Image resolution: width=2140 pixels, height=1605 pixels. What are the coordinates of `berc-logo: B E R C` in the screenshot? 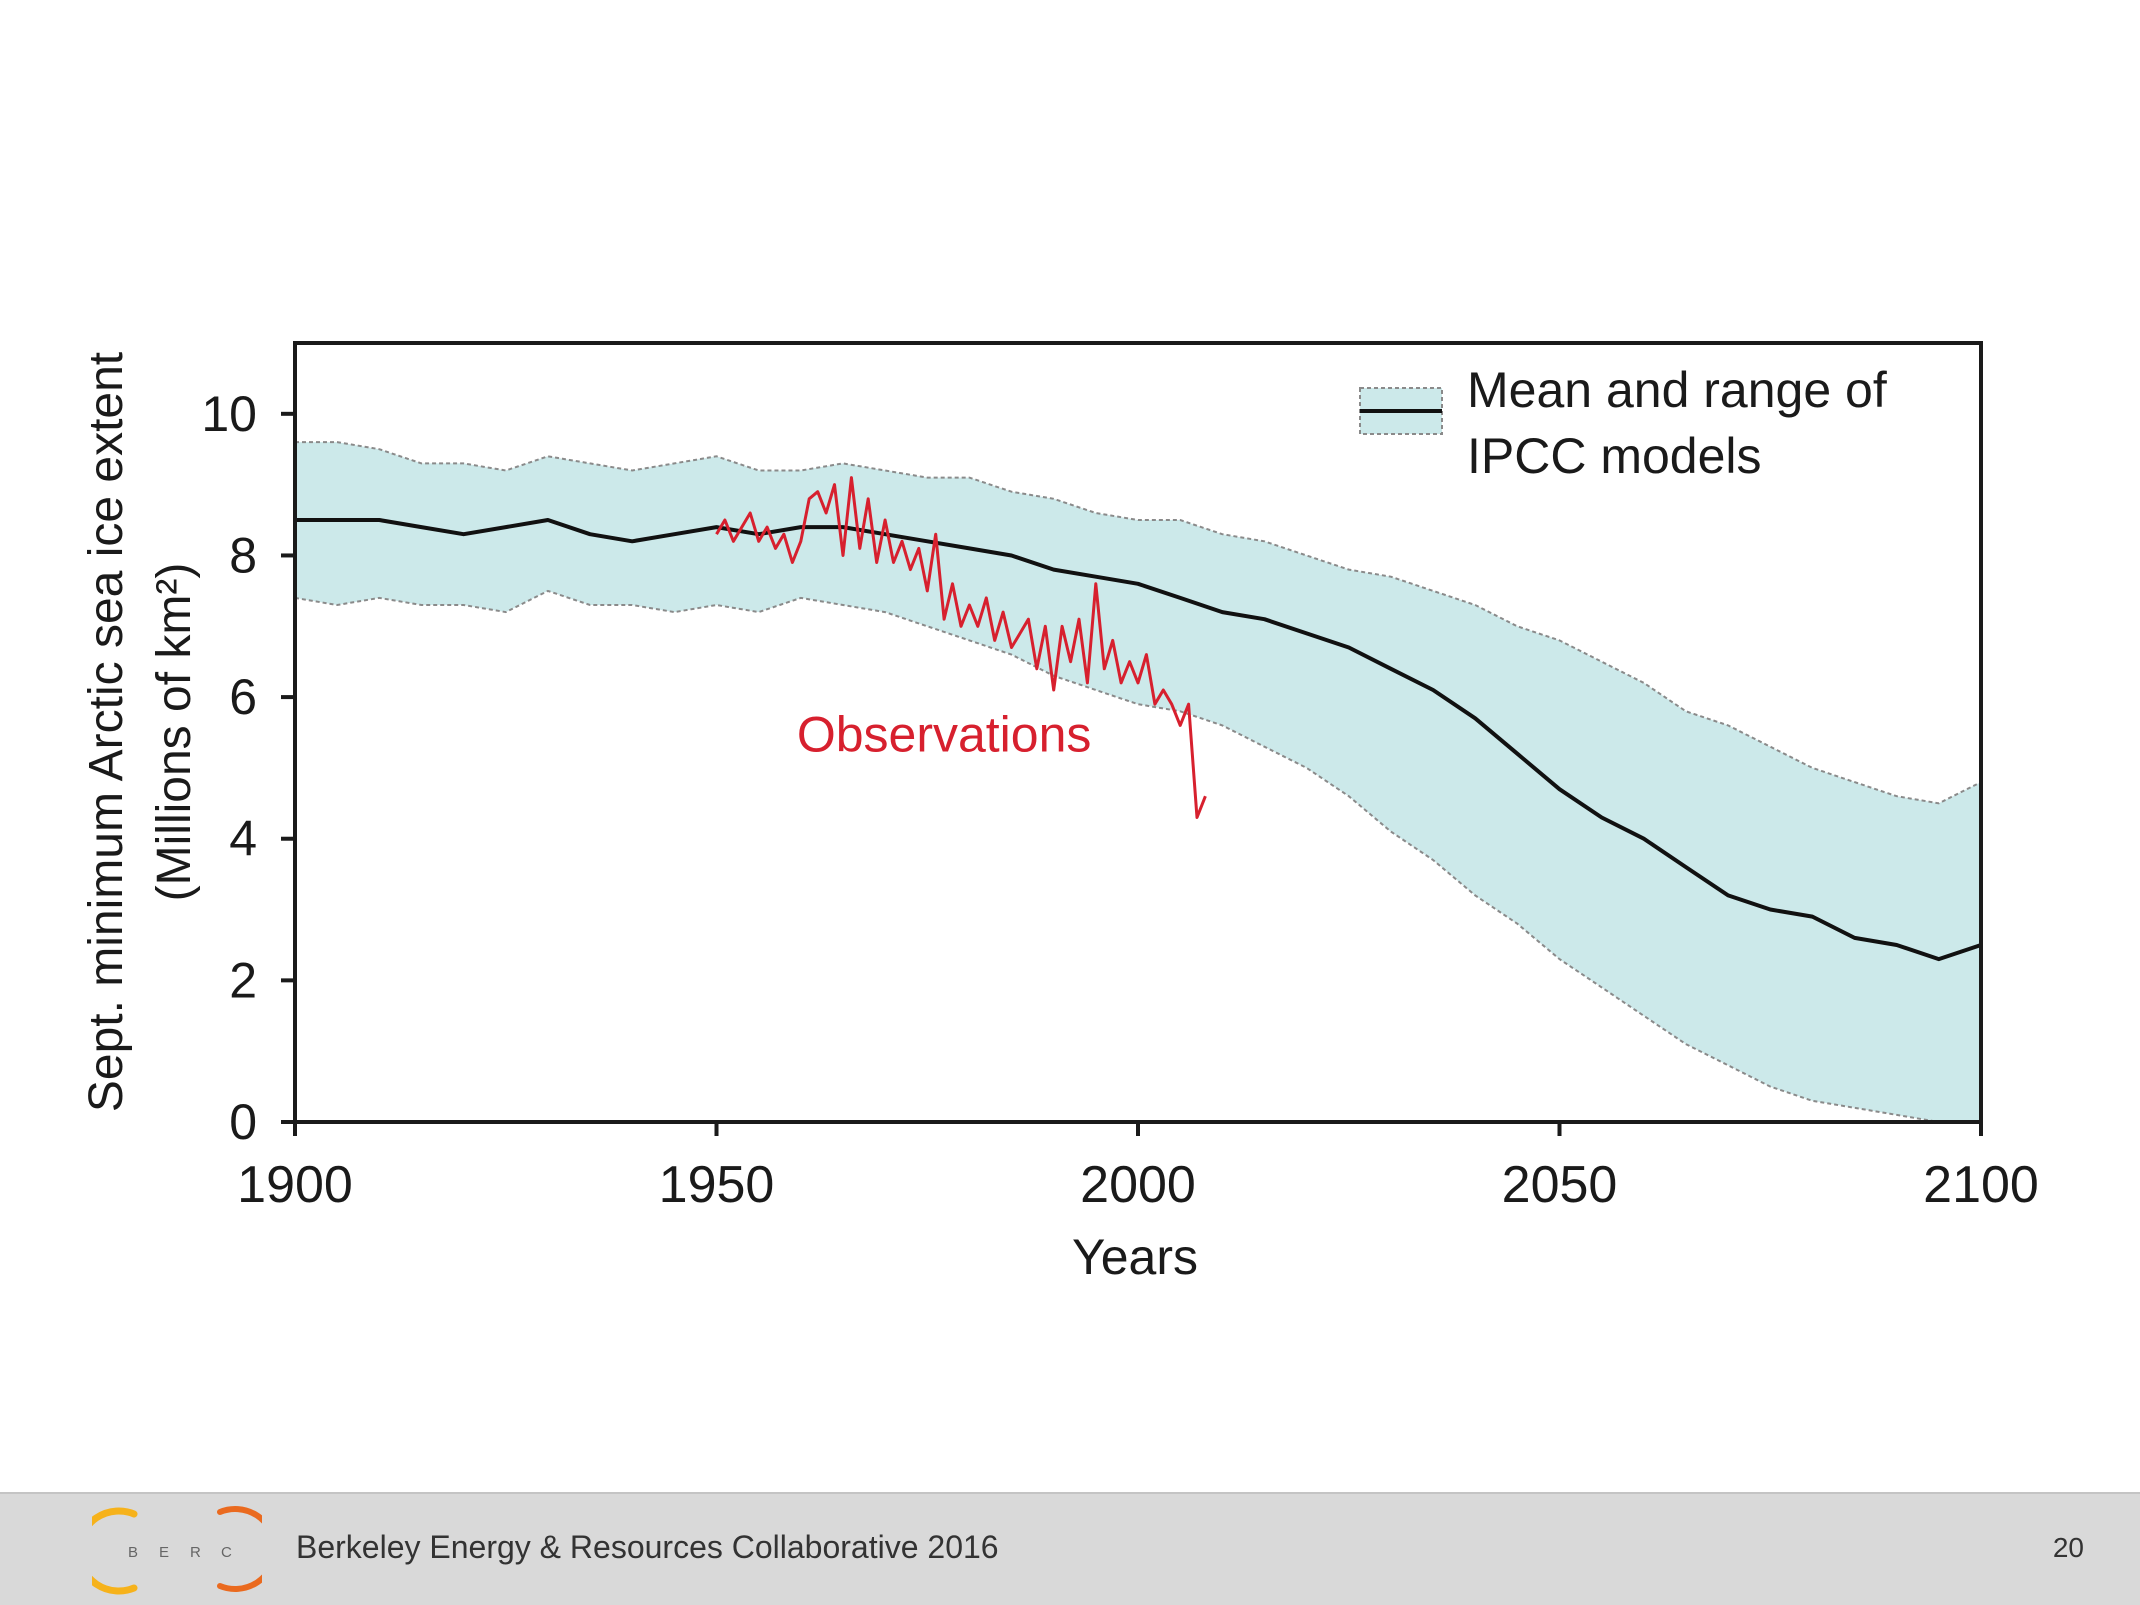 It's located at (177, 1550).